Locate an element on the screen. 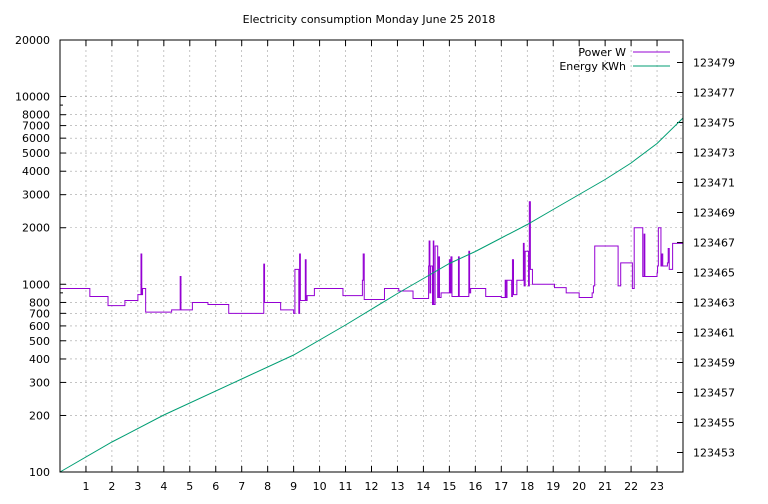 The image size is (768, 504). y2-tick-label: 123475 is located at coordinates (714, 123).